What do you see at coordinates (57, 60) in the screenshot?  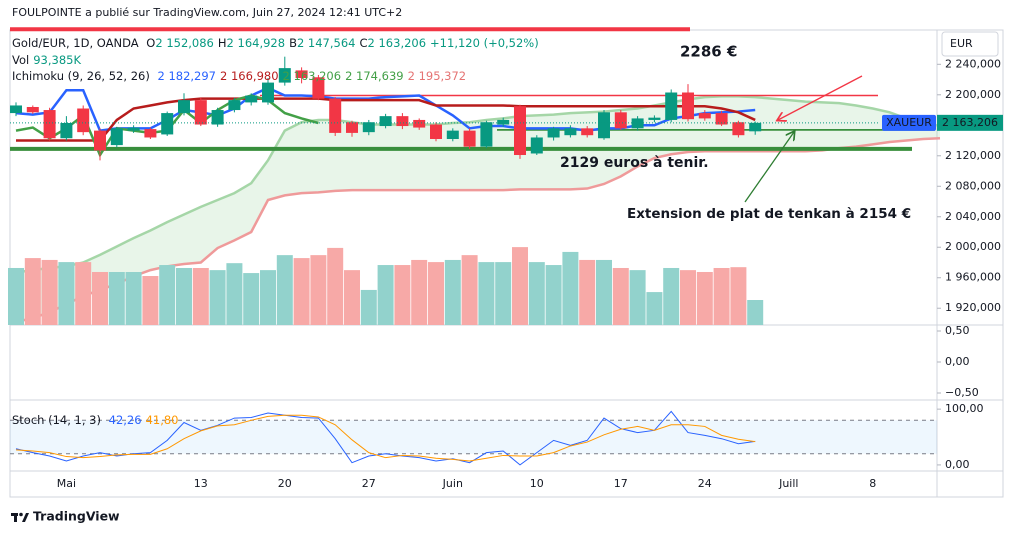 I see `volume-value: 93,385K` at bounding box center [57, 60].